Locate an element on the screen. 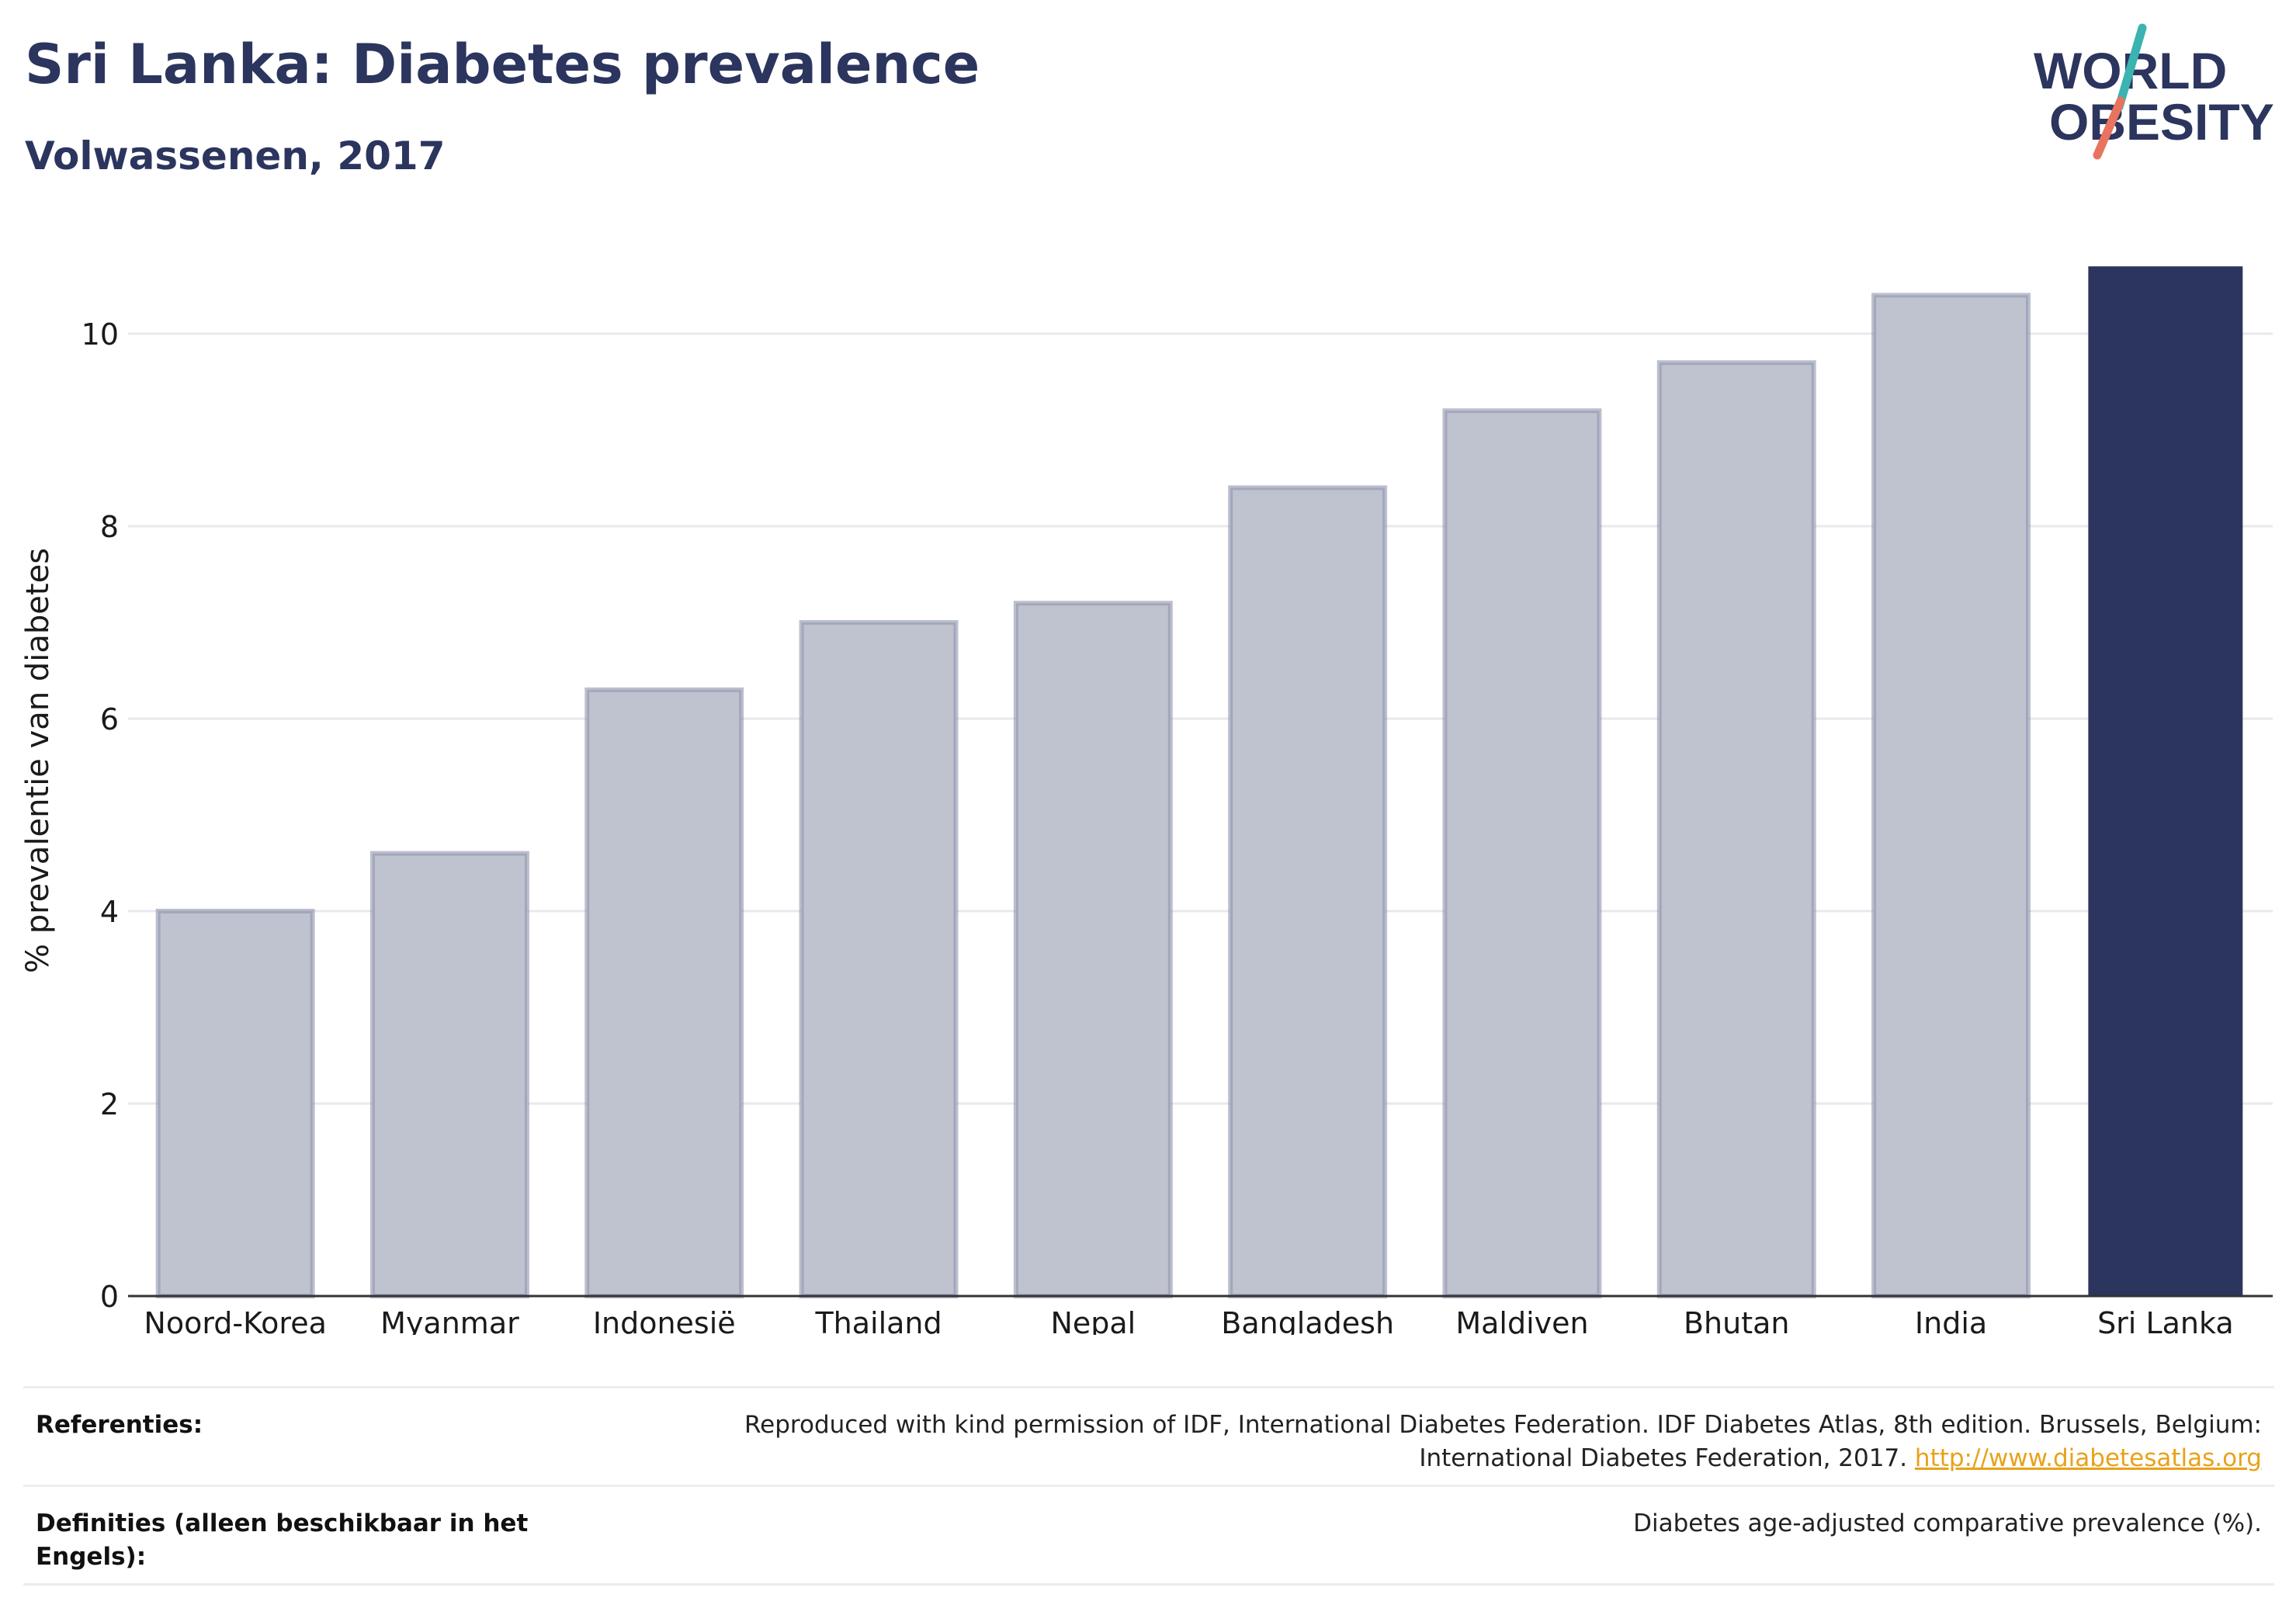  world-obesity-logo: WORLD OBESITY is located at coordinates (2154, 91).